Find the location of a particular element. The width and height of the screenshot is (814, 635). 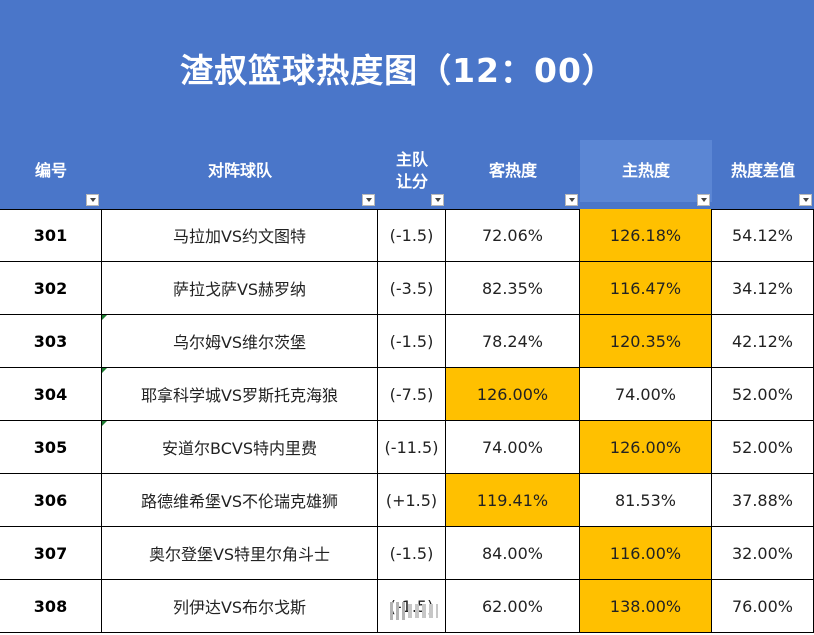

filter-dropdown-home-heat is located at coordinates (703, 200).